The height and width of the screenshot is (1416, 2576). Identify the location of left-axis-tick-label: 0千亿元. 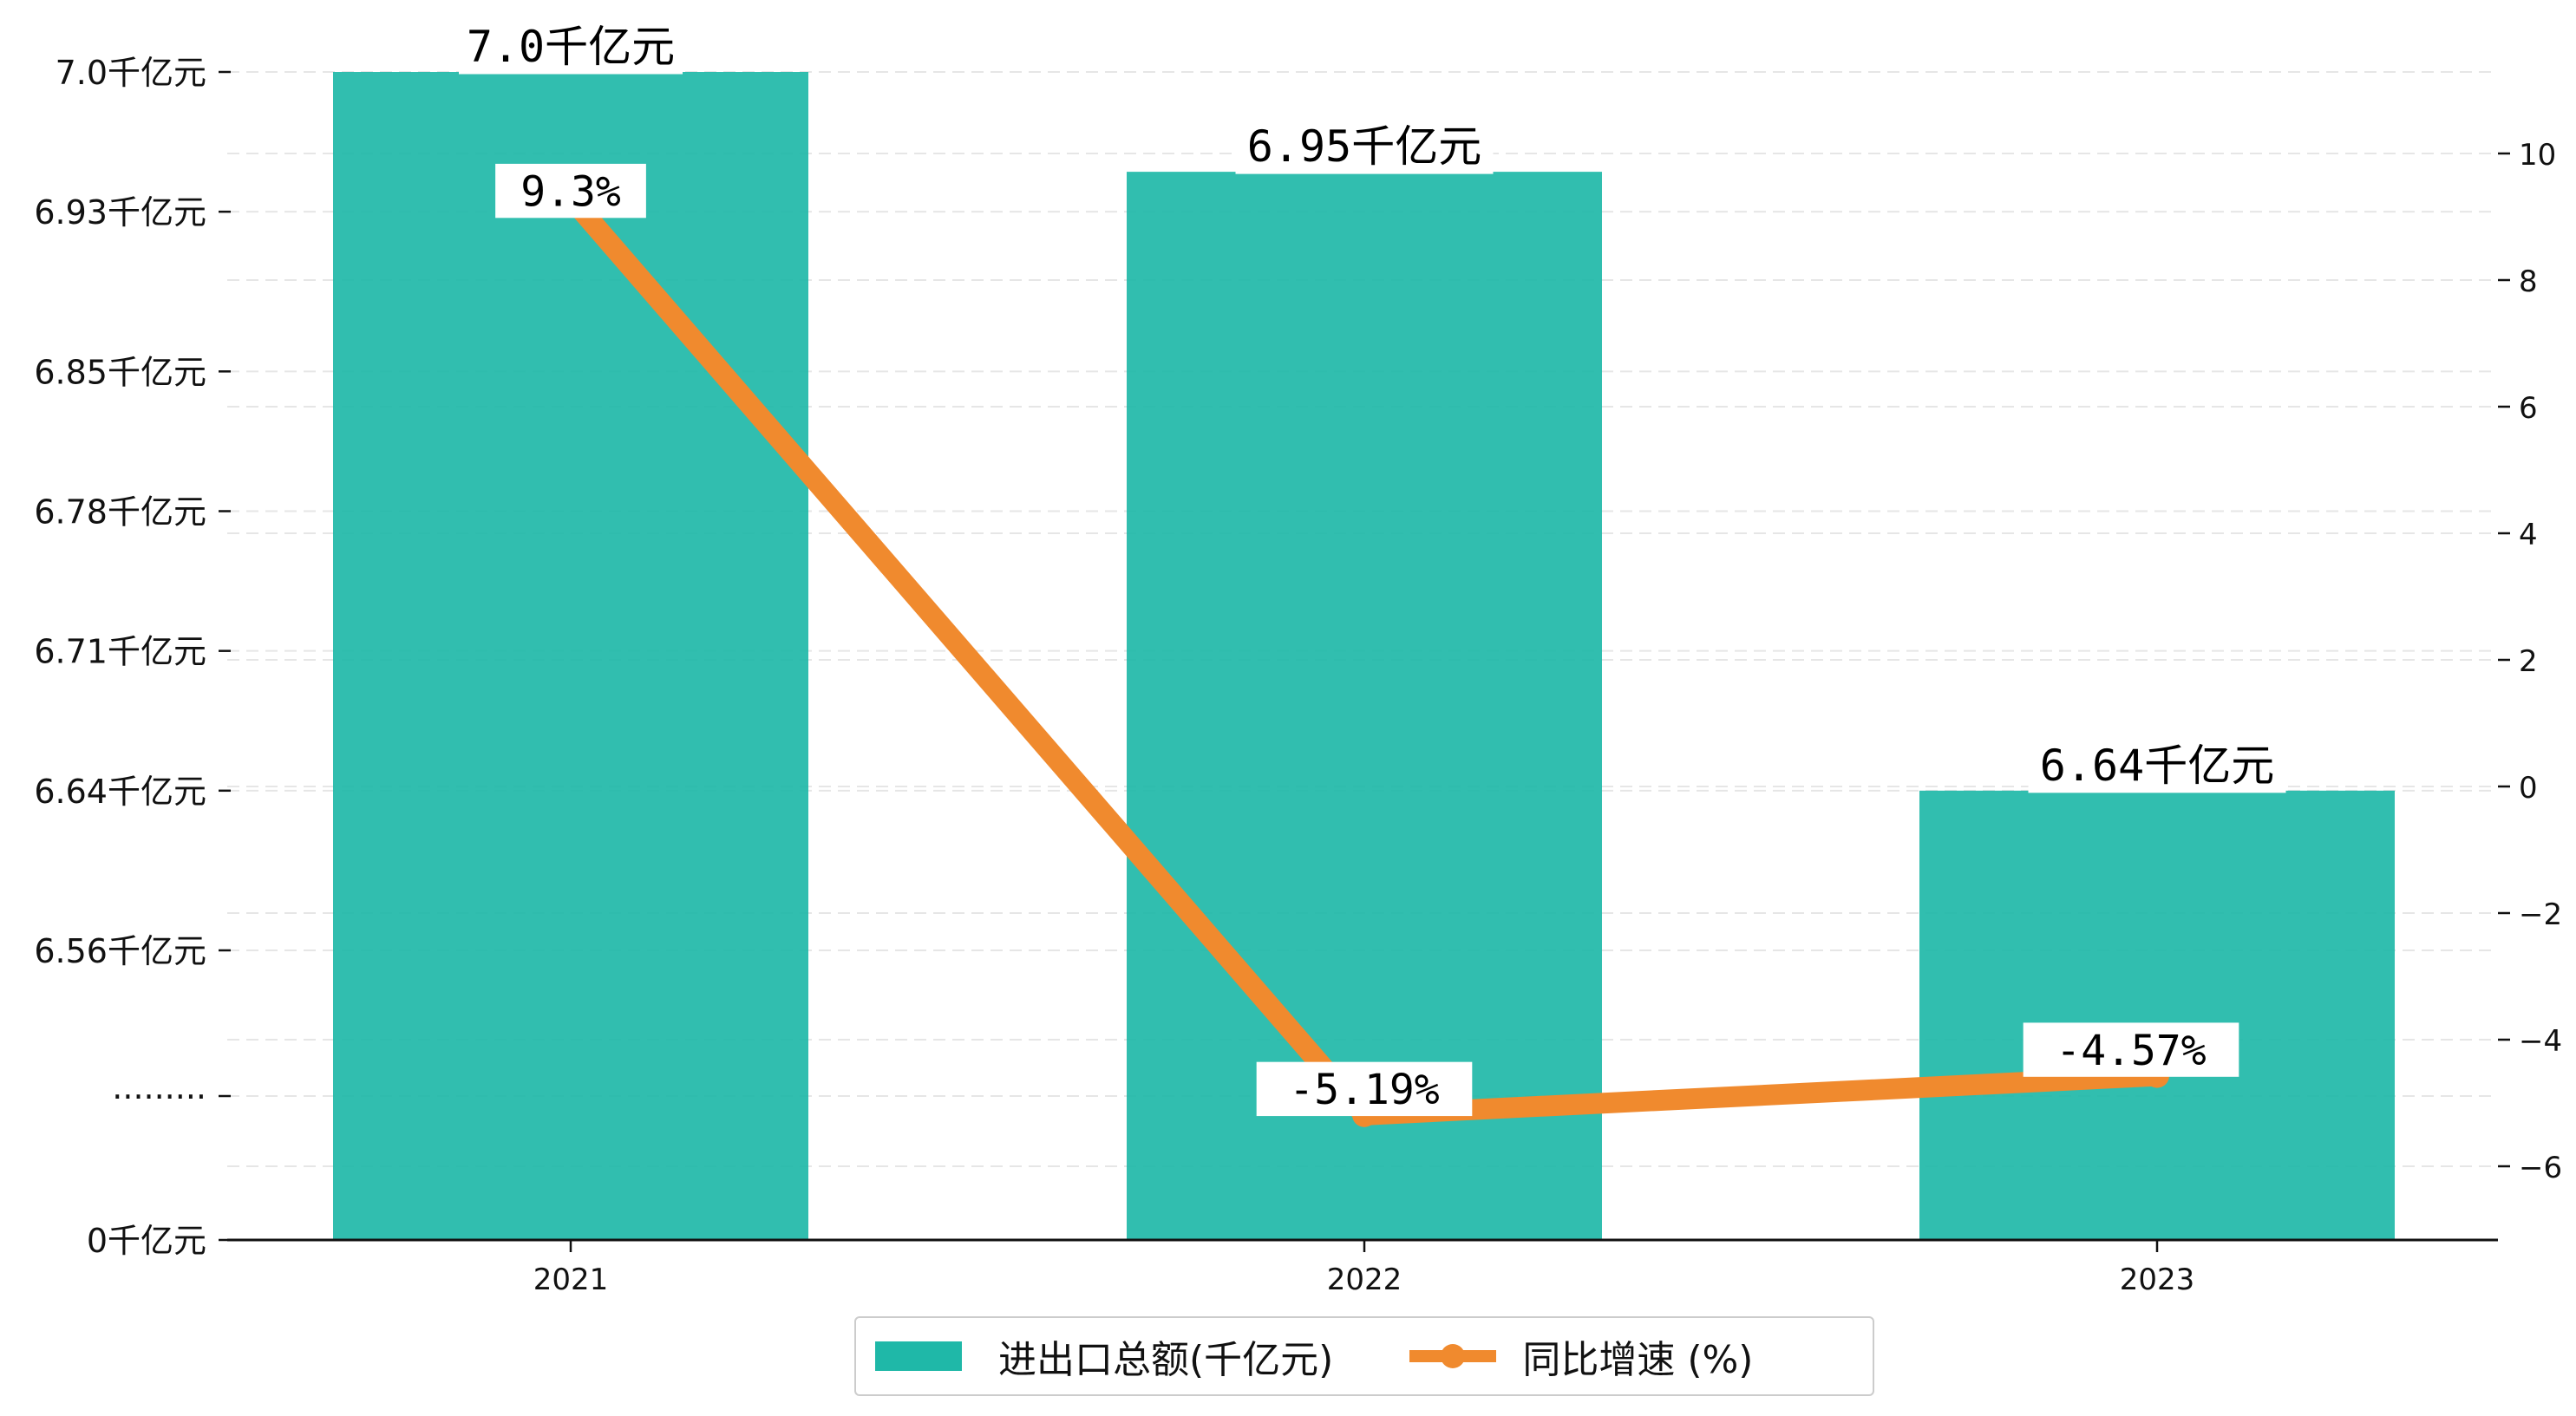
(146, 1241).